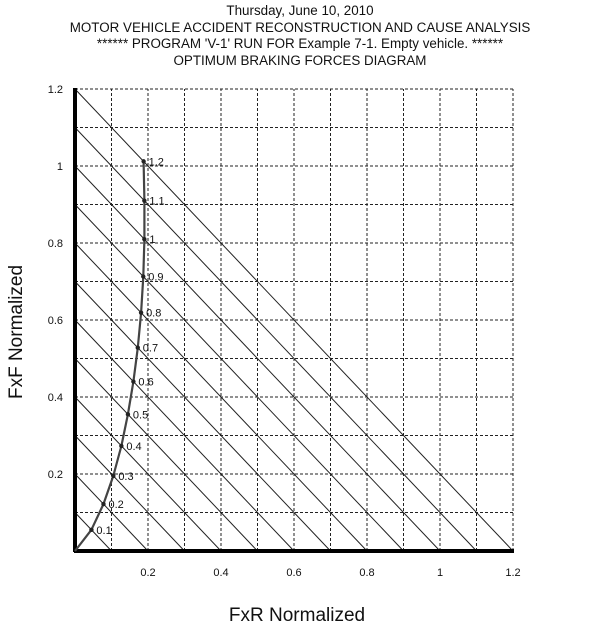  I want to click on y-tick-label: 0.6, so click(55, 321).